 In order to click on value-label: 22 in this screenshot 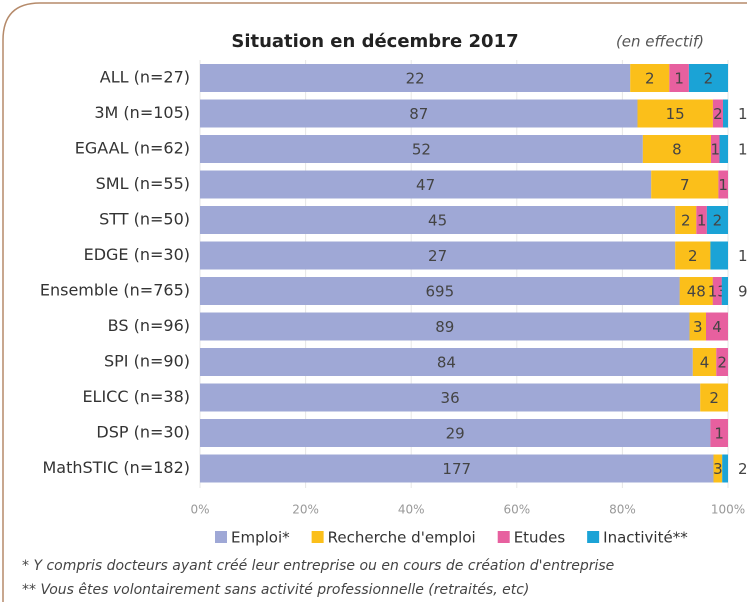, I will do `click(415, 79)`.